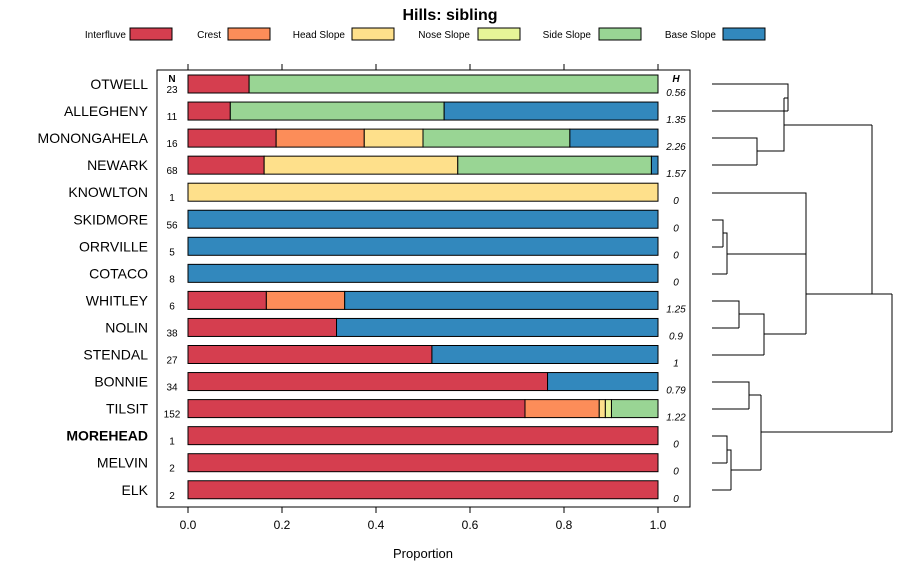 The height and width of the screenshot is (580, 900). I want to click on row: NOLIN 38 0.9, so click(394, 329).